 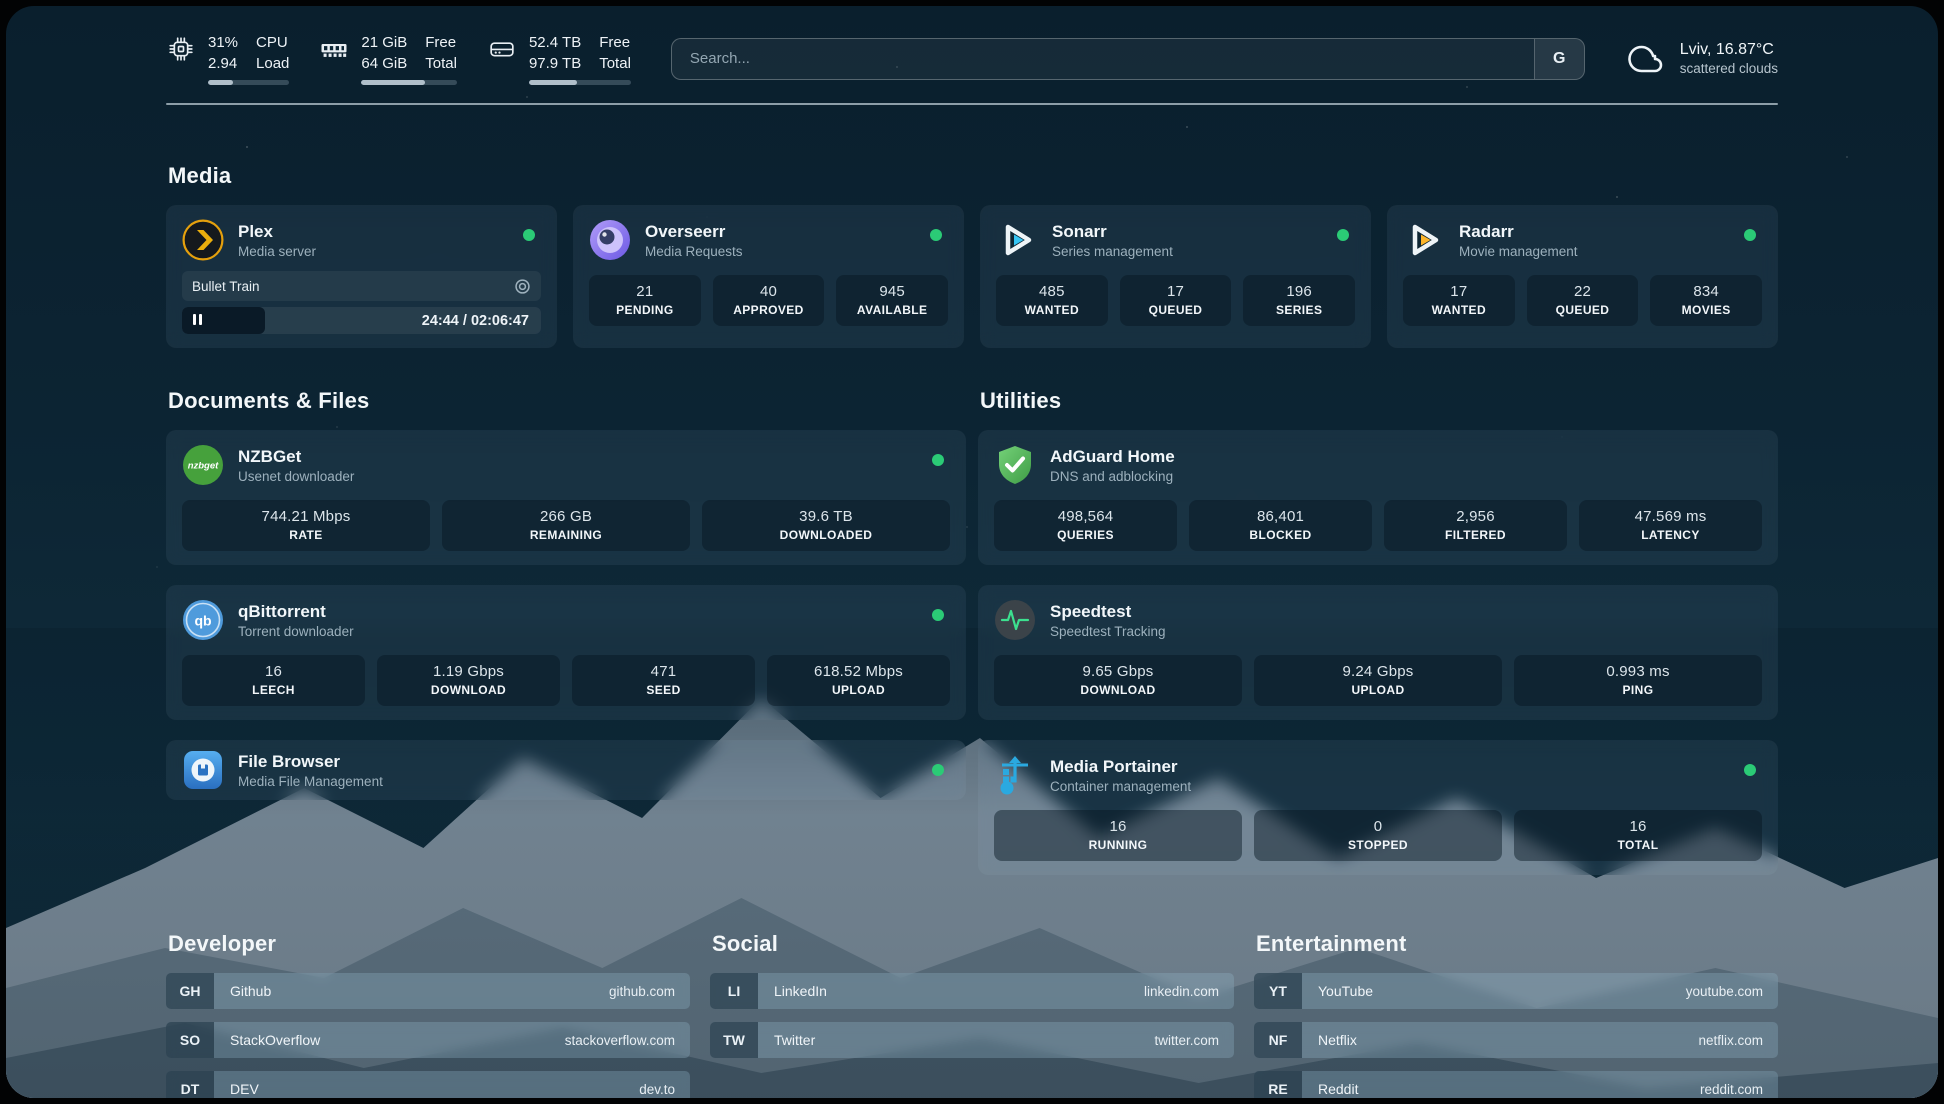 What do you see at coordinates (1015, 775) in the screenshot?
I see `portainer-crane-icon` at bounding box center [1015, 775].